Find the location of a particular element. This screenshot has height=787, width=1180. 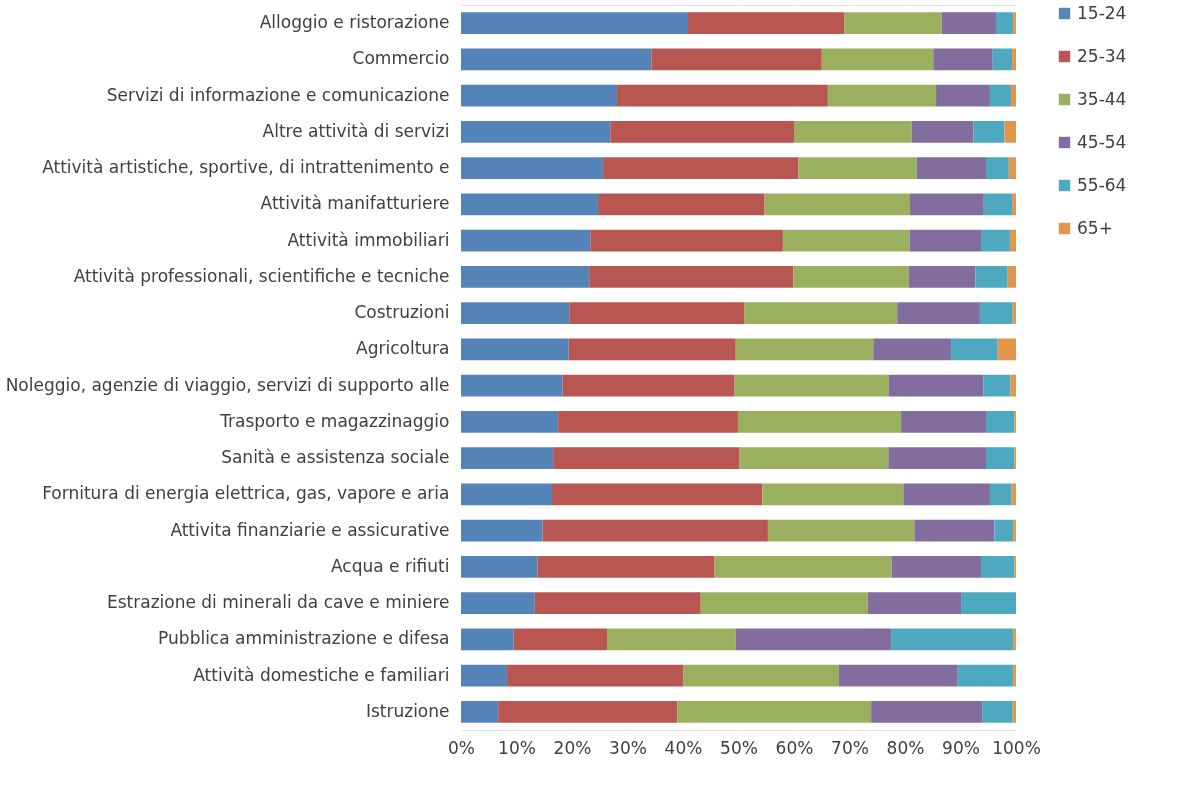

x-tick-label: 100% is located at coordinates (1016, 747).